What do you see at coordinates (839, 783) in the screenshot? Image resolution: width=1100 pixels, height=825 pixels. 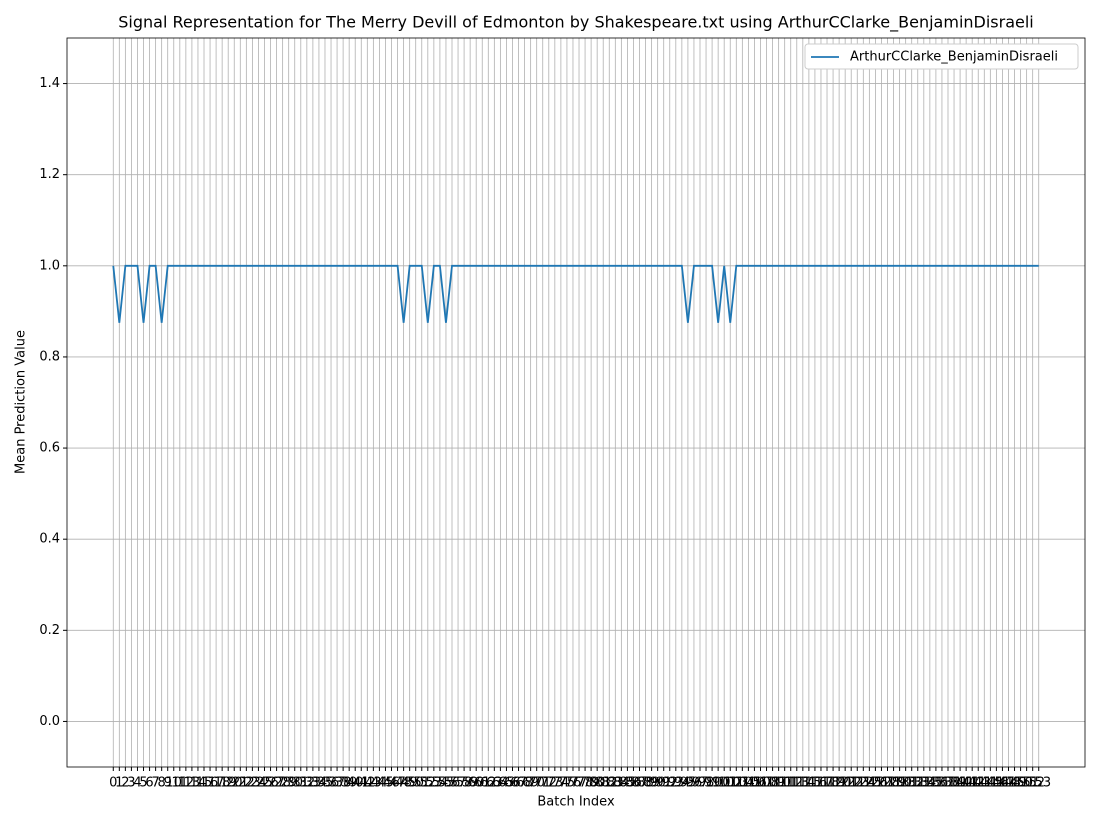 I see `x-tick-label: 120` at bounding box center [839, 783].